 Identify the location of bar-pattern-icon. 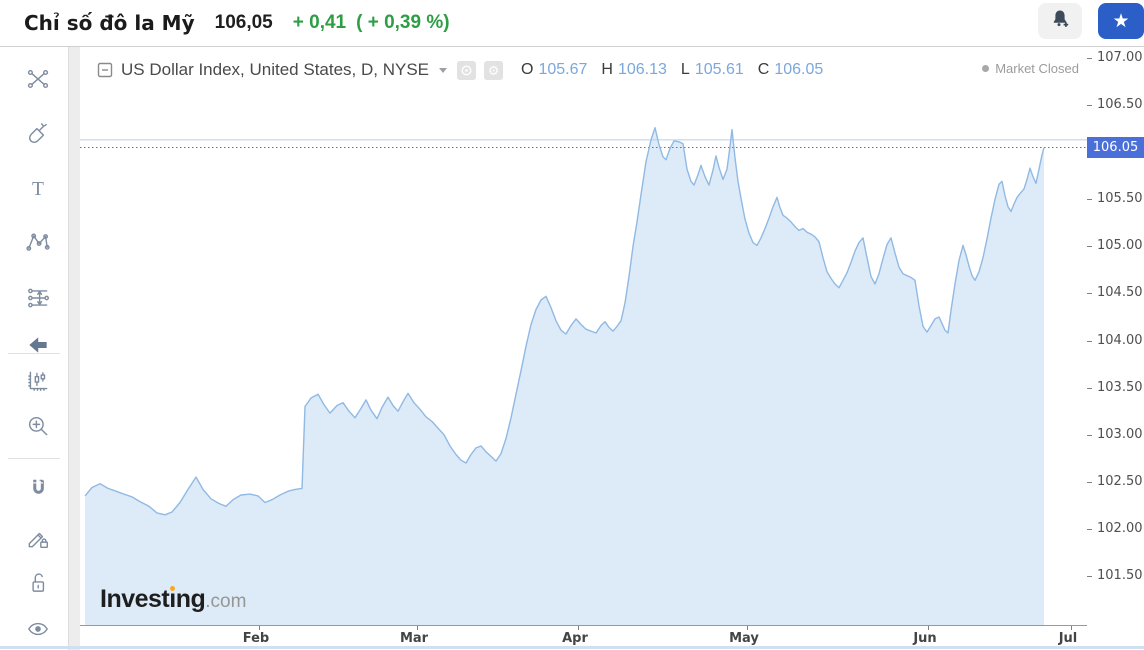
(38, 381).